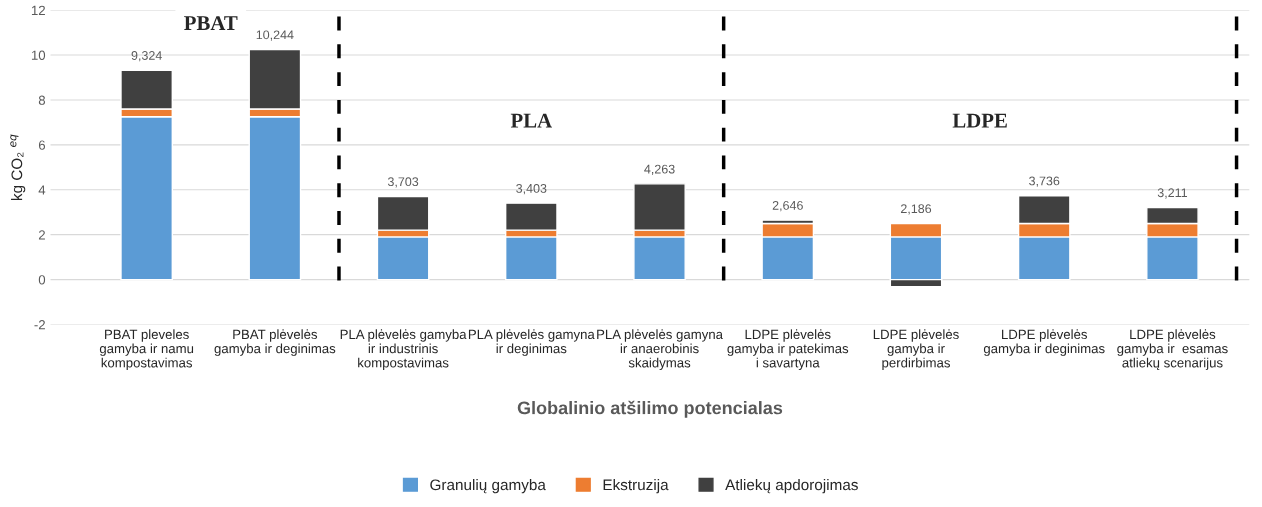 The image size is (1262, 507). I want to click on y-tick-label: 8, so click(42, 100).